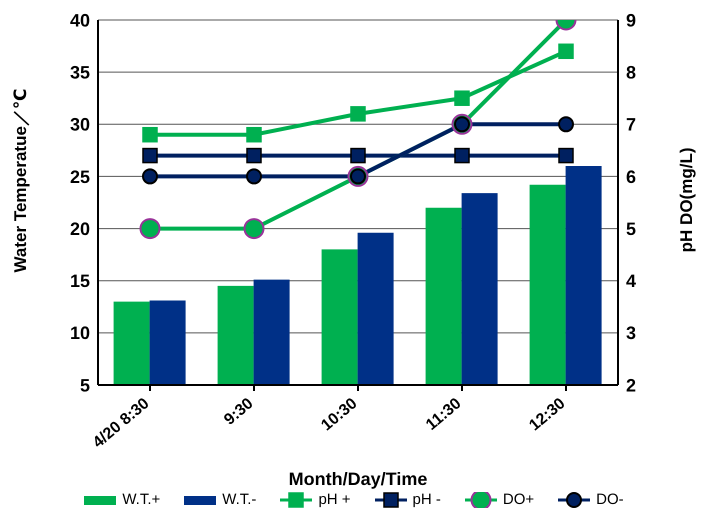 Image resolution: width=703 pixels, height=529 pixels. What do you see at coordinates (631, 124) in the screenshot?
I see `y2-tick-label: 7` at bounding box center [631, 124].